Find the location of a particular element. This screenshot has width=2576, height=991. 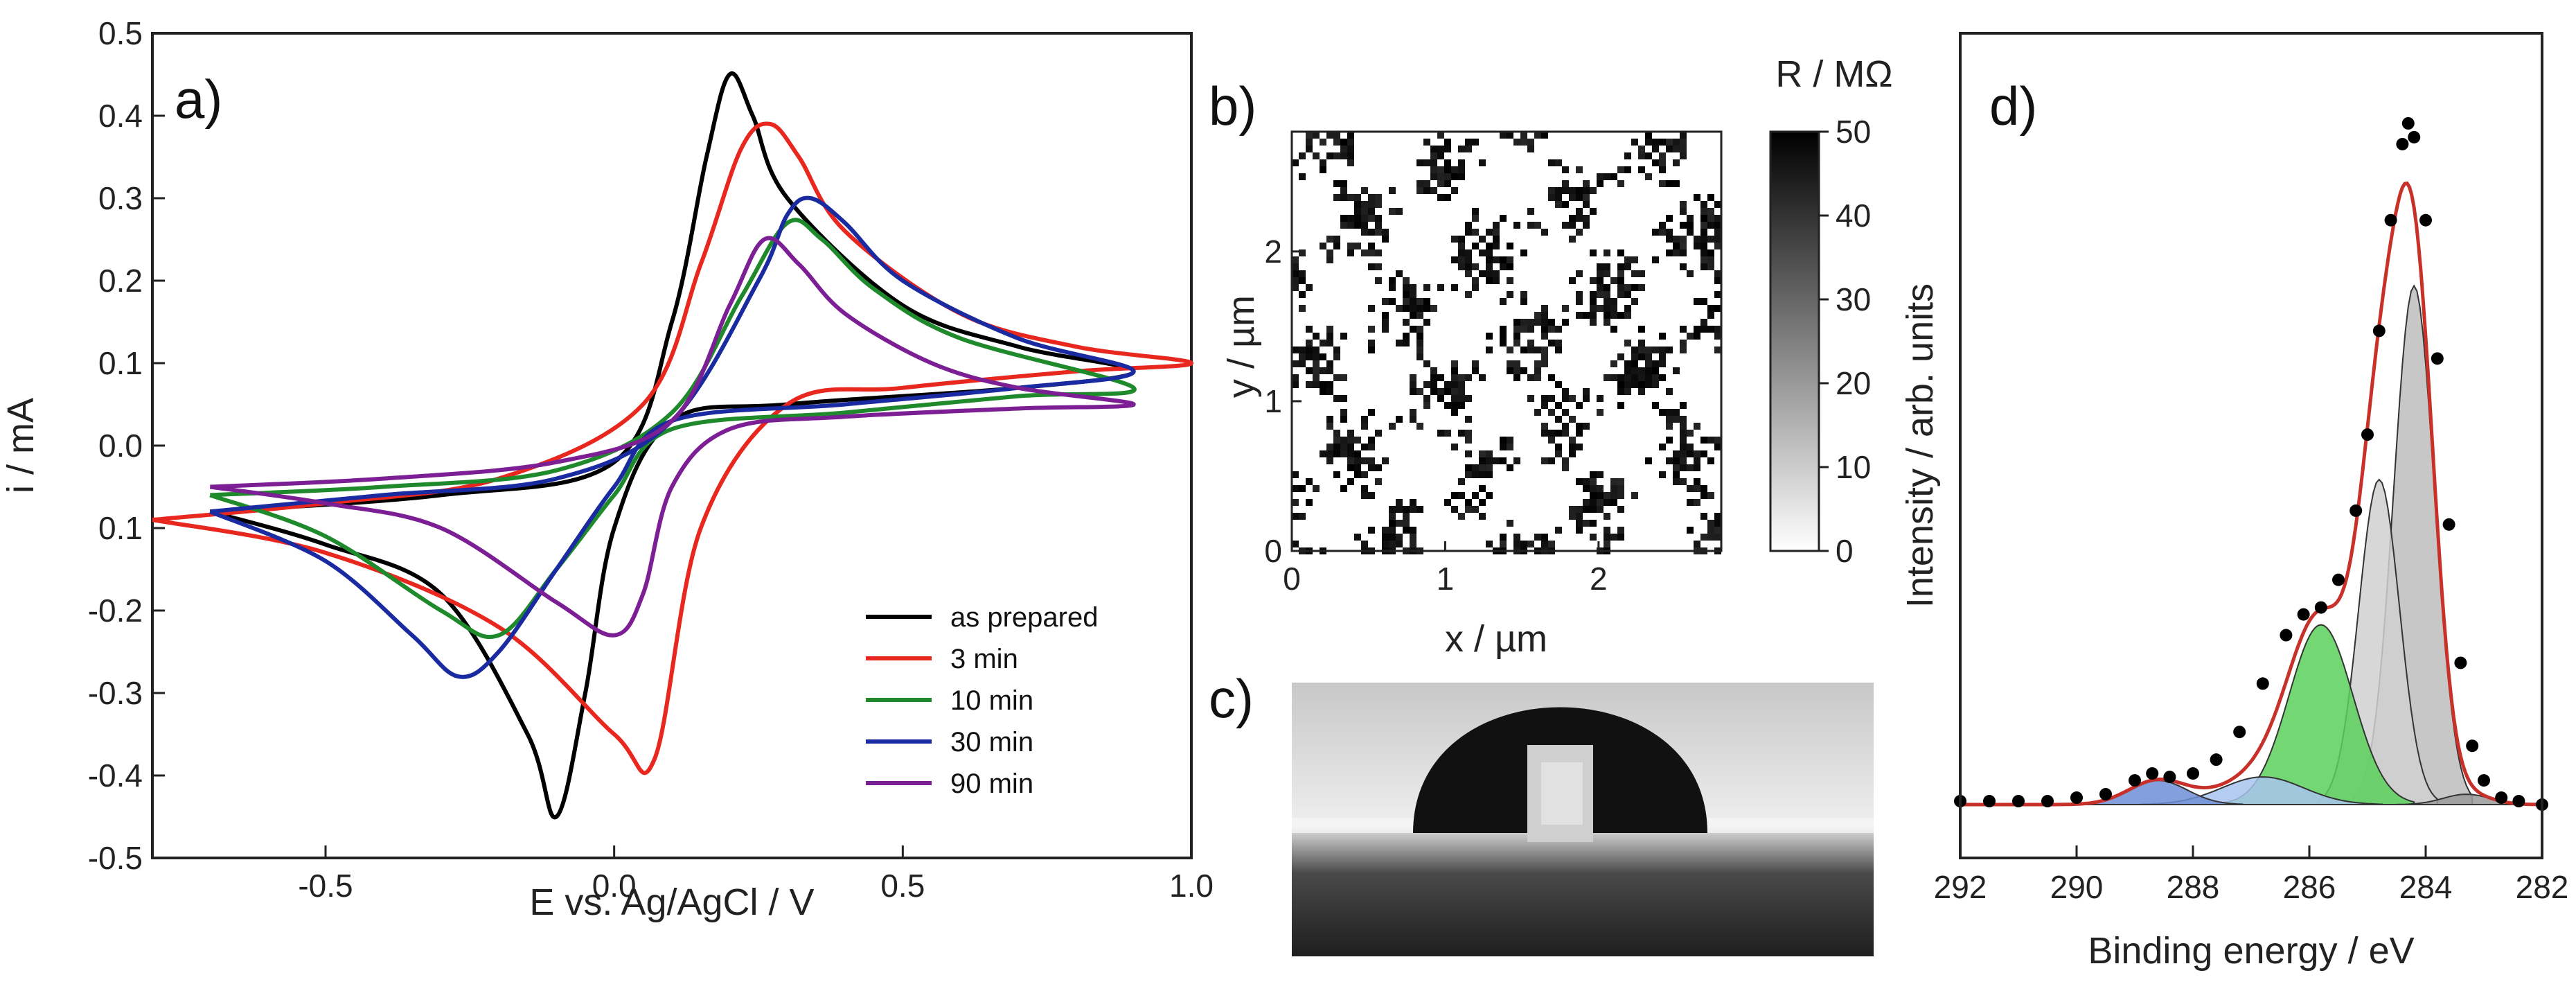

panel-b-ticks: 0 1 2 0 1 2 is located at coordinates (1435, 415).